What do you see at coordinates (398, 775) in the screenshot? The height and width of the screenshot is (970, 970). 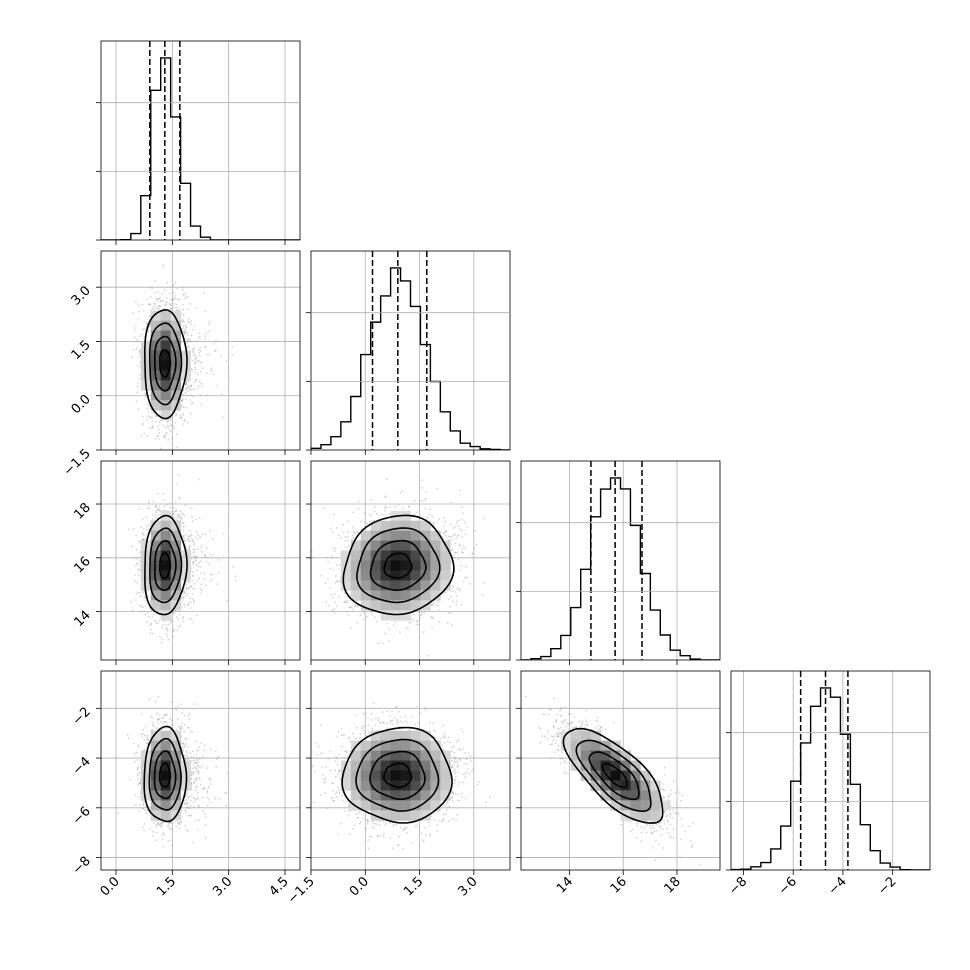 I see `contour-line` at bounding box center [398, 775].